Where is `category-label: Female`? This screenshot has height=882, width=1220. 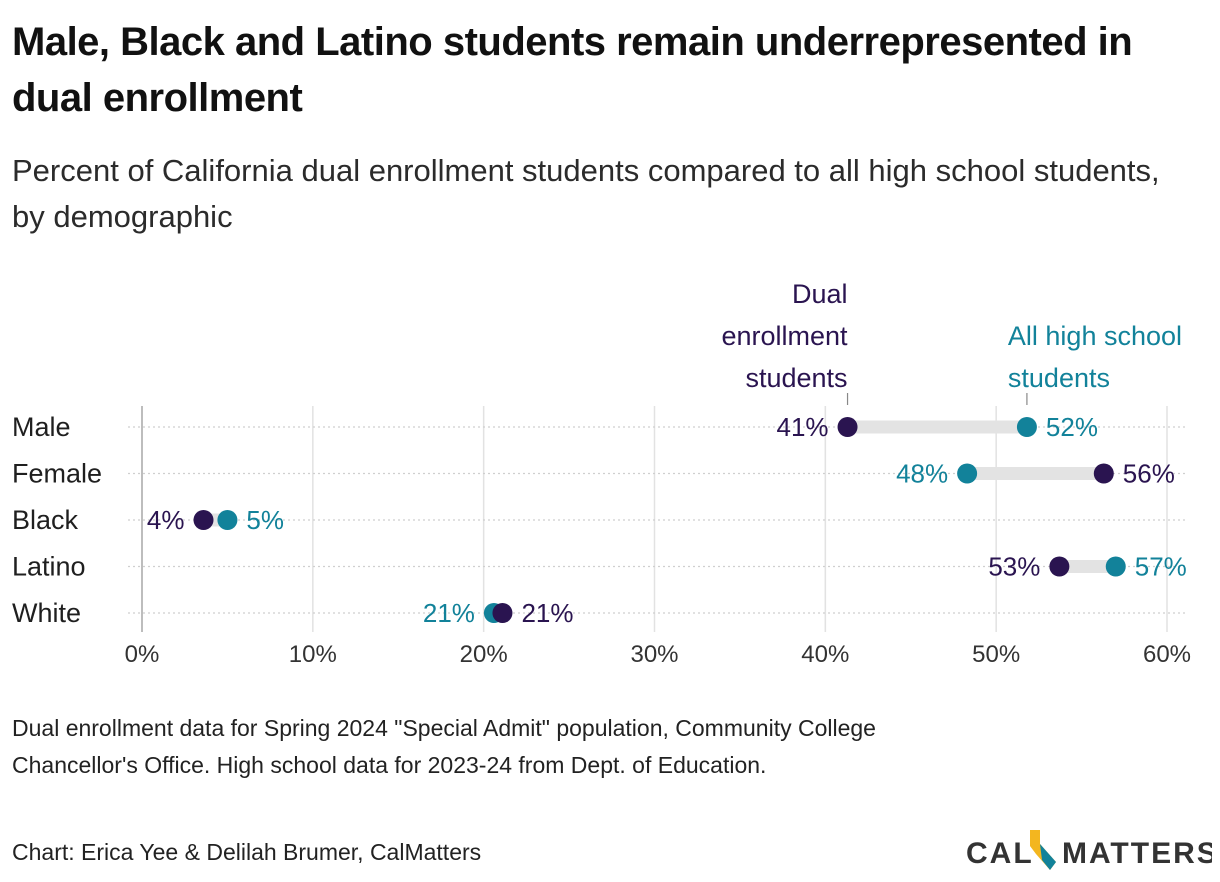
category-label: Female is located at coordinates (57, 474).